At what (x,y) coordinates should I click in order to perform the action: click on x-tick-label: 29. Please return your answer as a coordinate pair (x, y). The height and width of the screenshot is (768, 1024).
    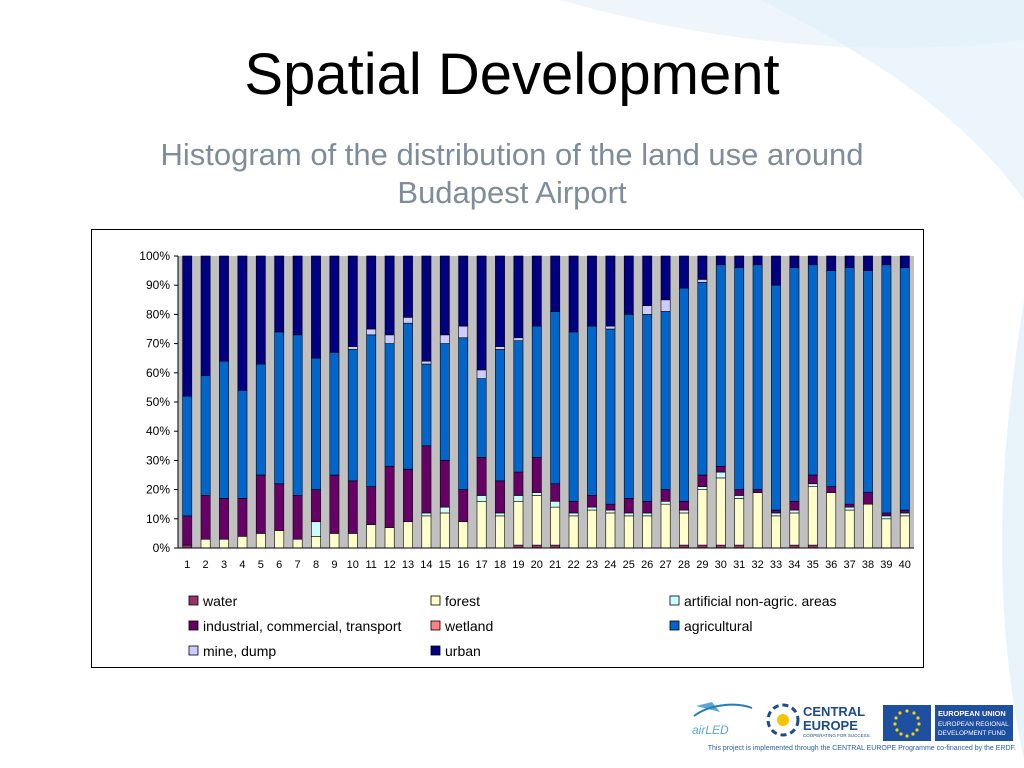
    Looking at the image, I should click on (702, 565).